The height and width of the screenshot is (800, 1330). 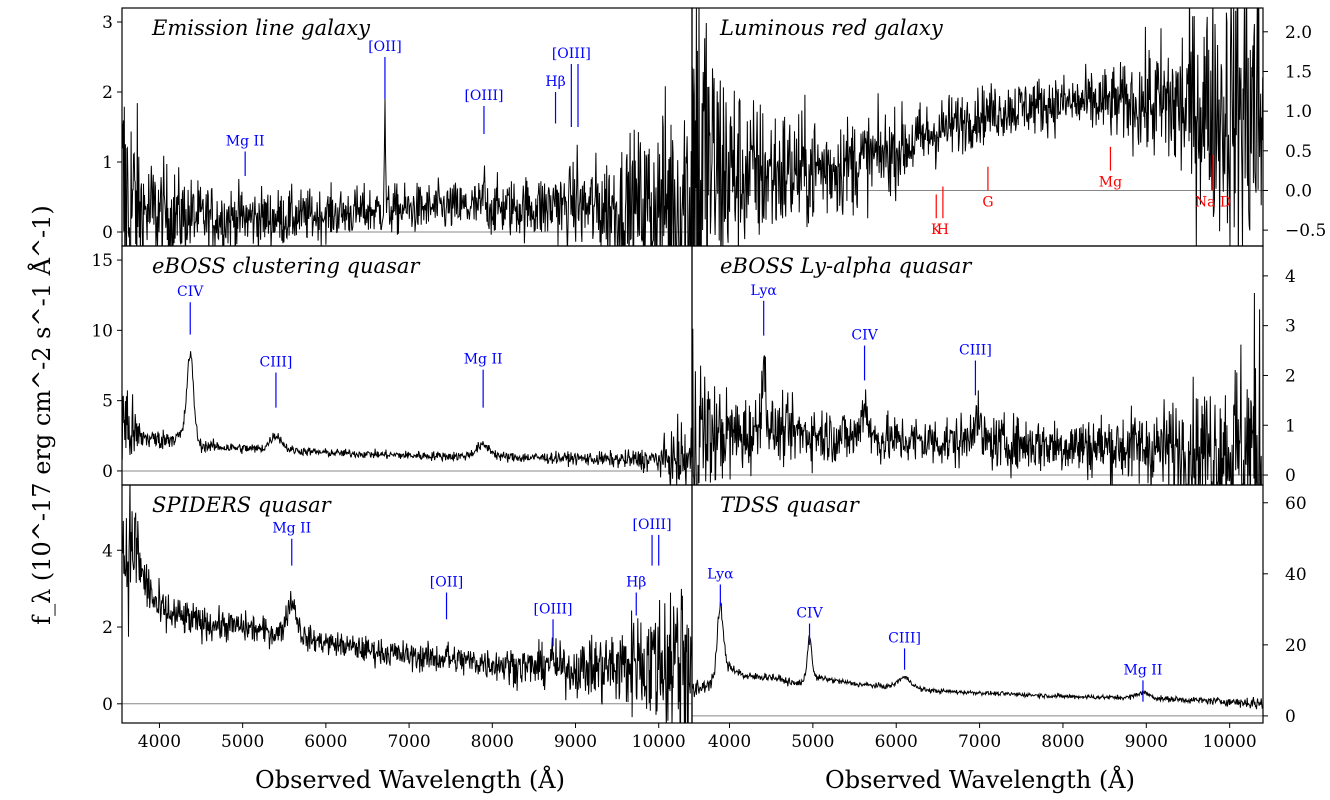 I want to click on line-label: H, so click(x=943, y=230).